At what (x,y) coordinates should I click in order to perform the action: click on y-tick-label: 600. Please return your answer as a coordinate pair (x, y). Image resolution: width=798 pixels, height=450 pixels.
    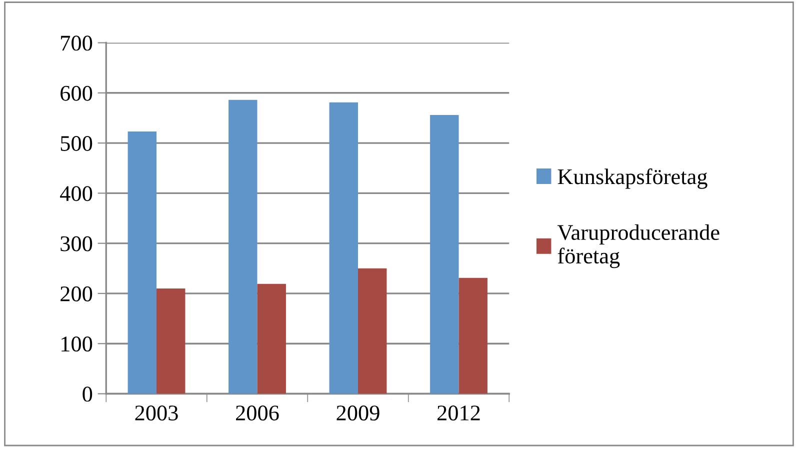
    Looking at the image, I should click on (76, 93).